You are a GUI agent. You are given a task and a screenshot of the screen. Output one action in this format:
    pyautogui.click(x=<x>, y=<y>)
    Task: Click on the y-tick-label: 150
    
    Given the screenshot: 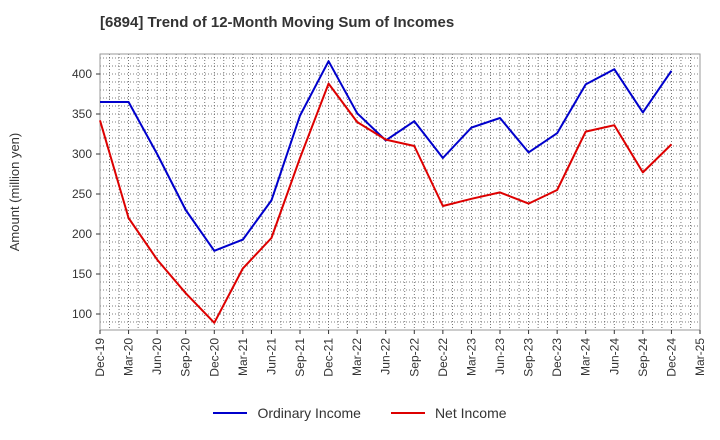 What is the action you would take?
    pyautogui.click(x=82, y=274)
    